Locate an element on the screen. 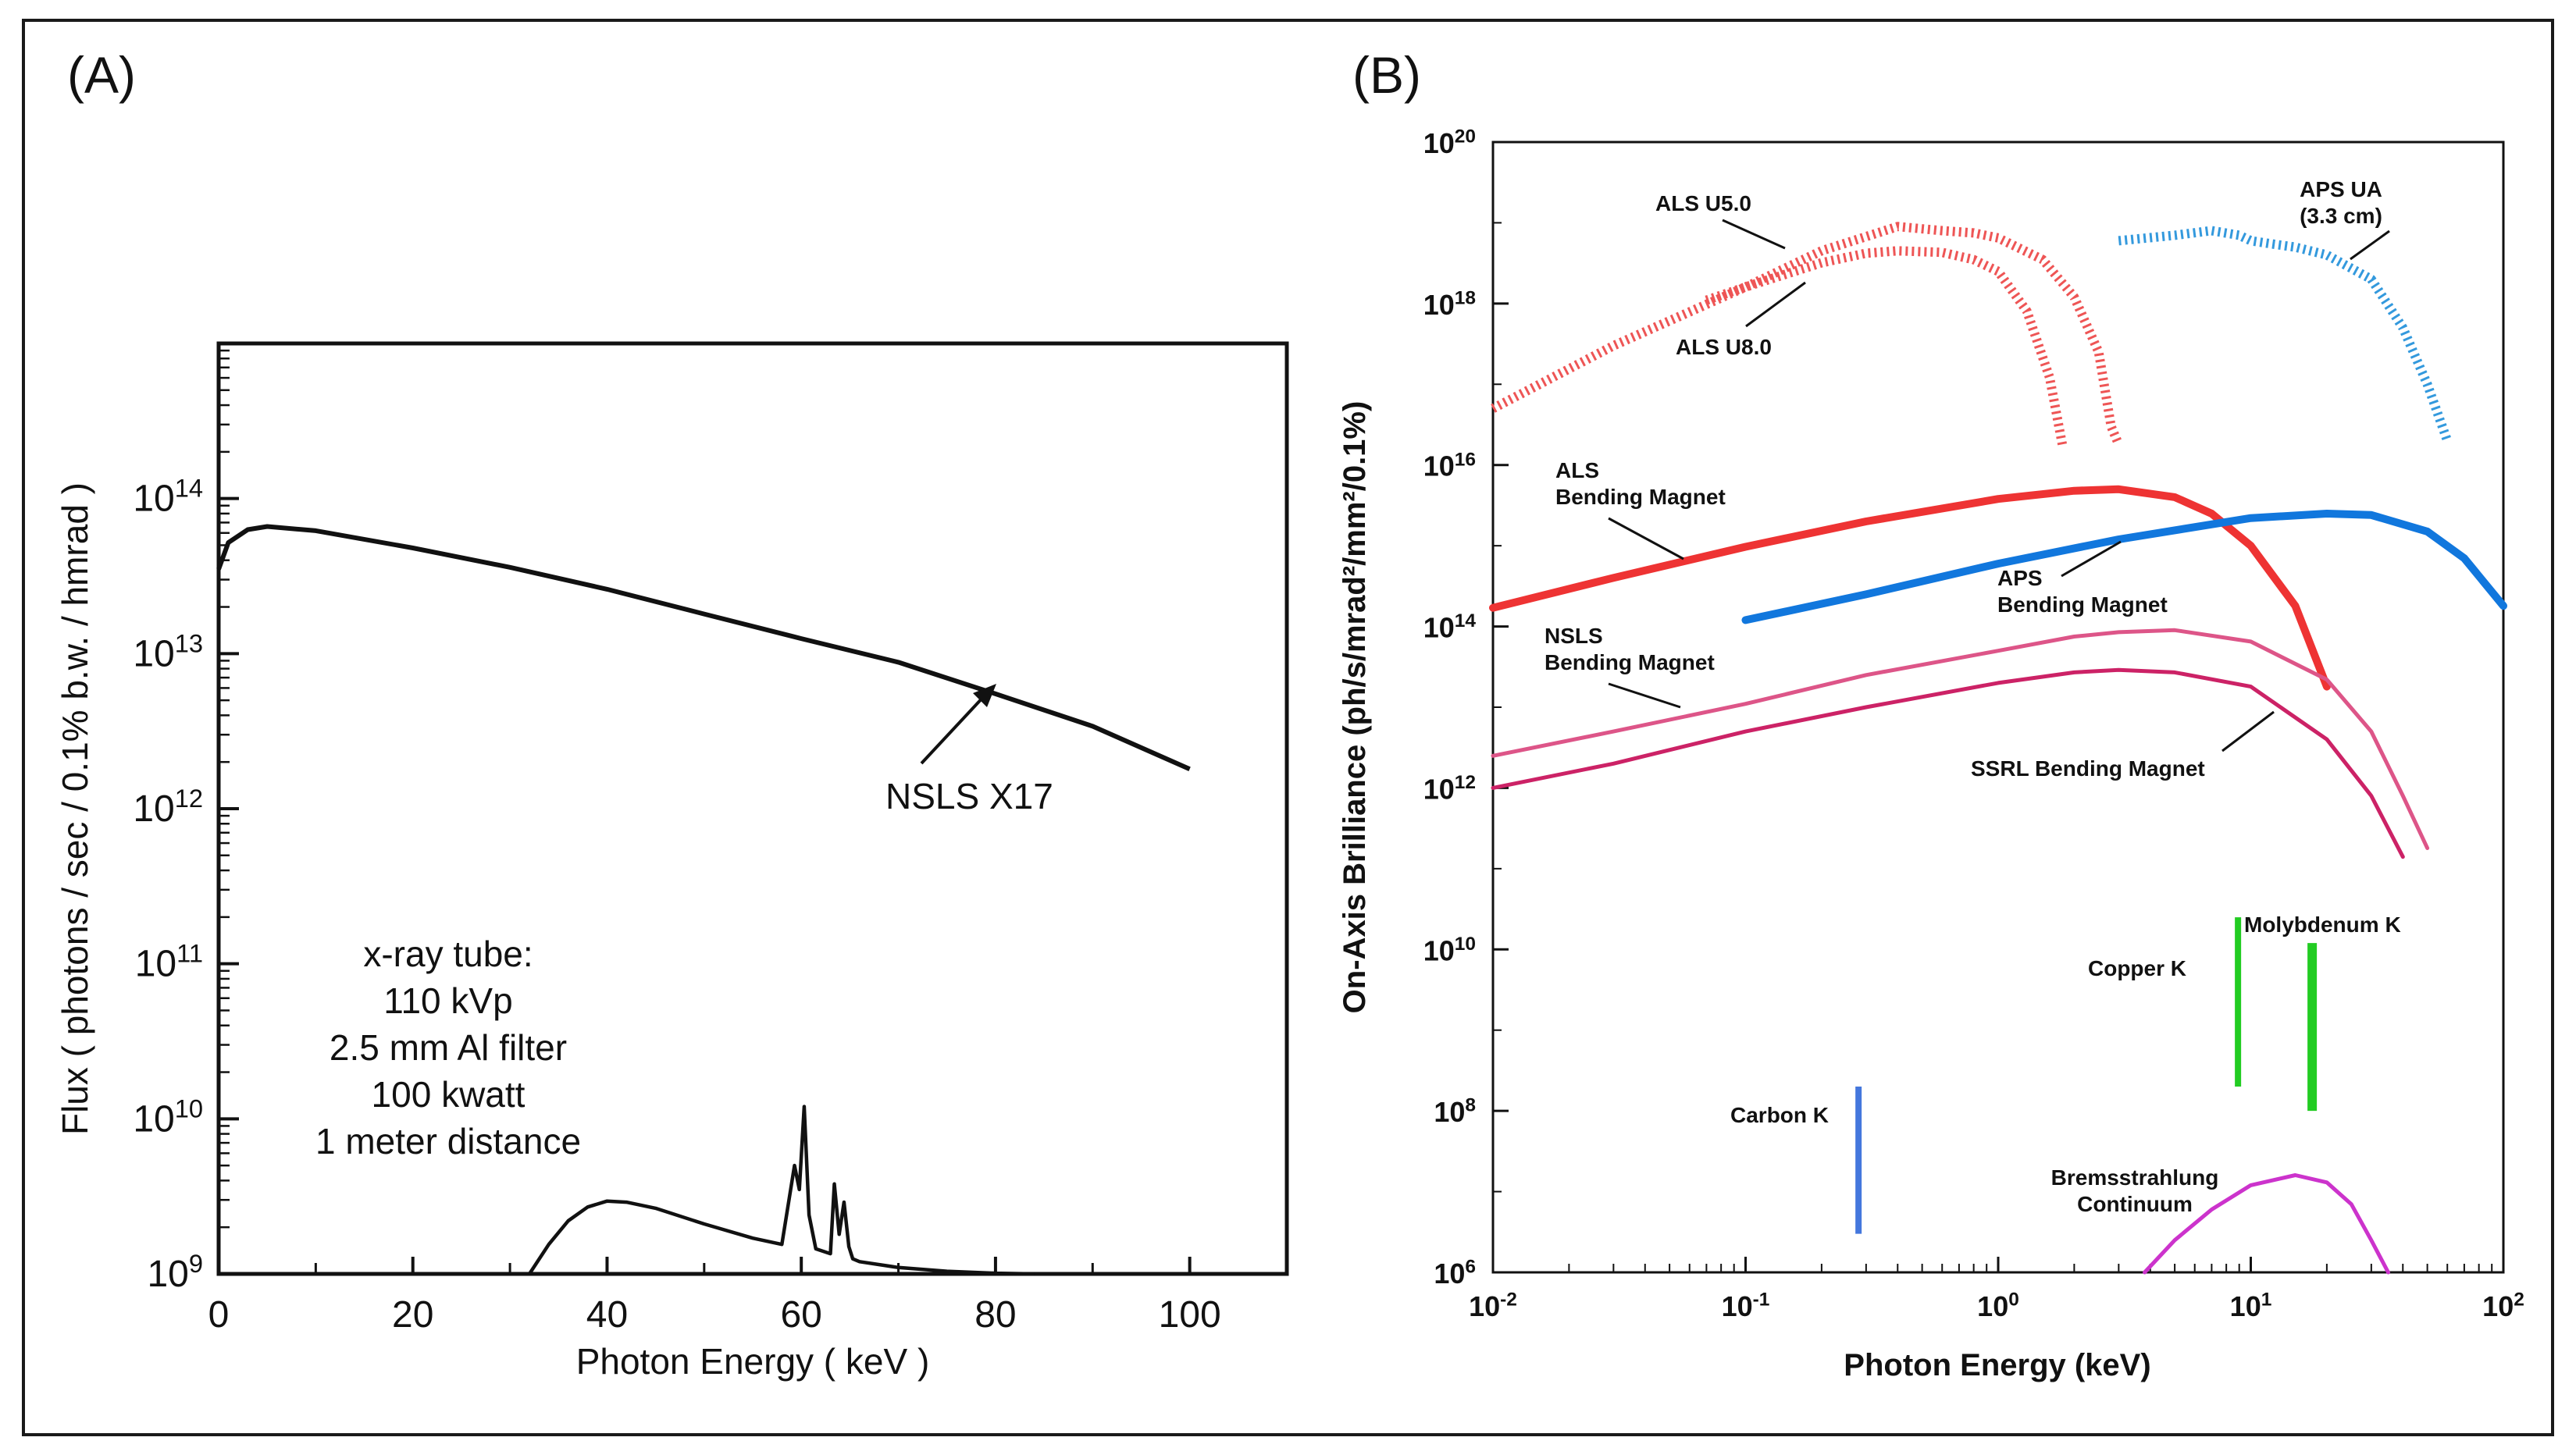 The height and width of the screenshot is (1455, 2576). chart-b-y-tick-label: 10¹⁴ is located at coordinates (1450, 626).